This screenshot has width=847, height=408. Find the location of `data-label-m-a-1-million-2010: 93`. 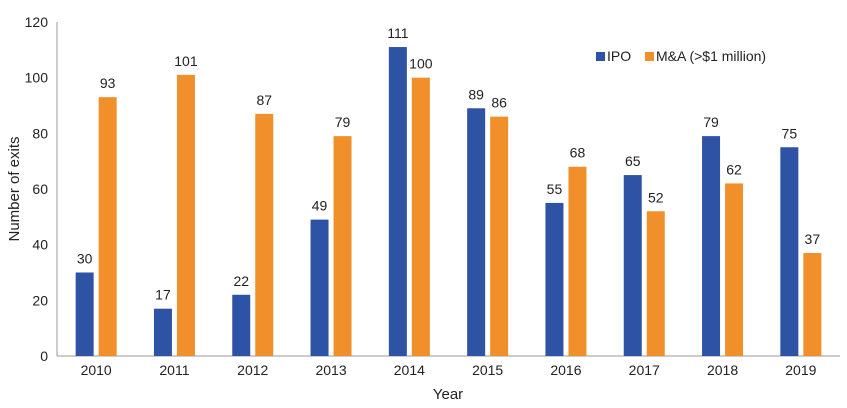

data-label-m-a-1-million-2010: 93 is located at coordinates (108, 83).